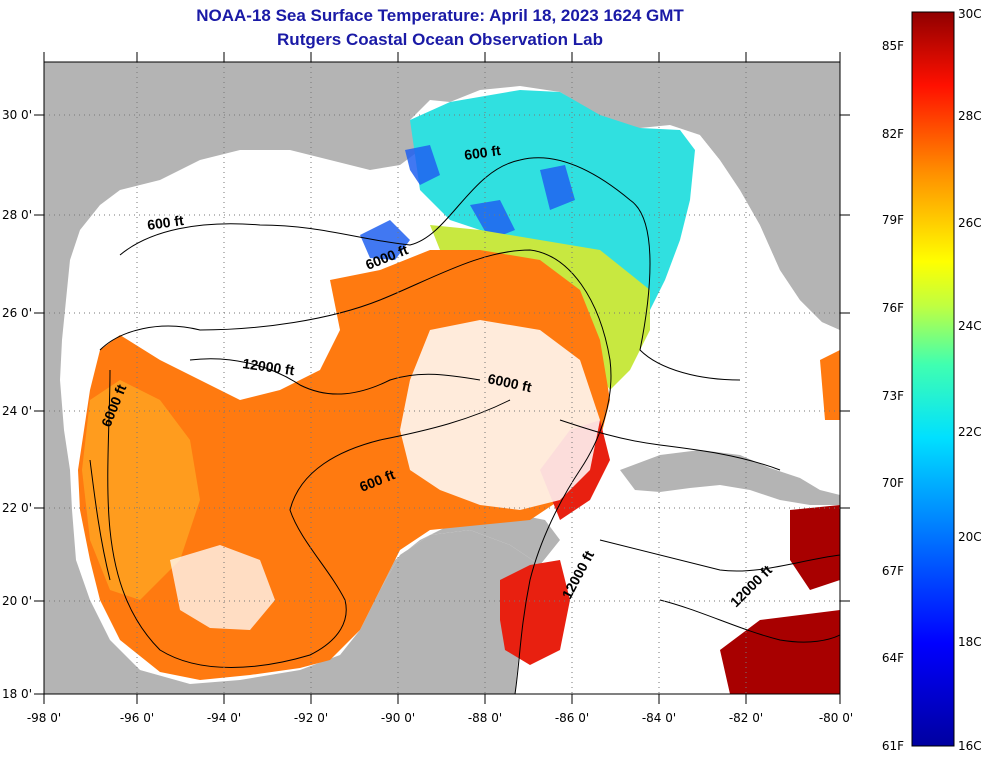  What do you see at coordinates (17, 508) in the screenshot?
I see `lat-label: 22 0'` at bounding box center [17, 508].